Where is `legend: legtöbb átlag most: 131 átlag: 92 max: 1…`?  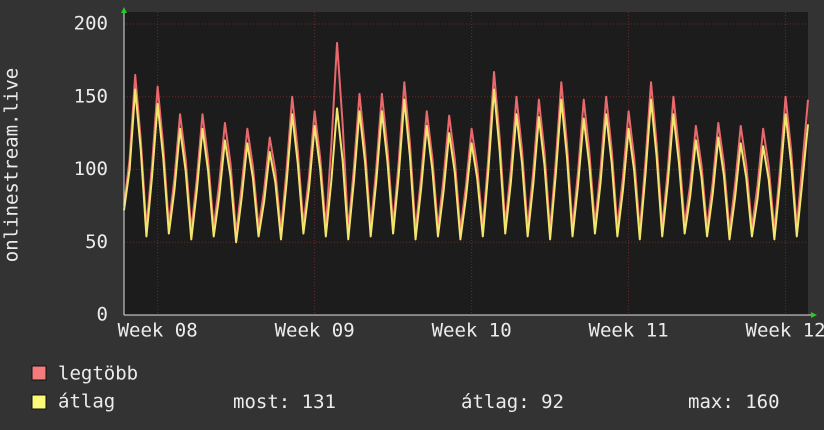 legend: legtöbb átlag most: 131 átlag: 92 max: 1… is located at coordinates (405, 388).